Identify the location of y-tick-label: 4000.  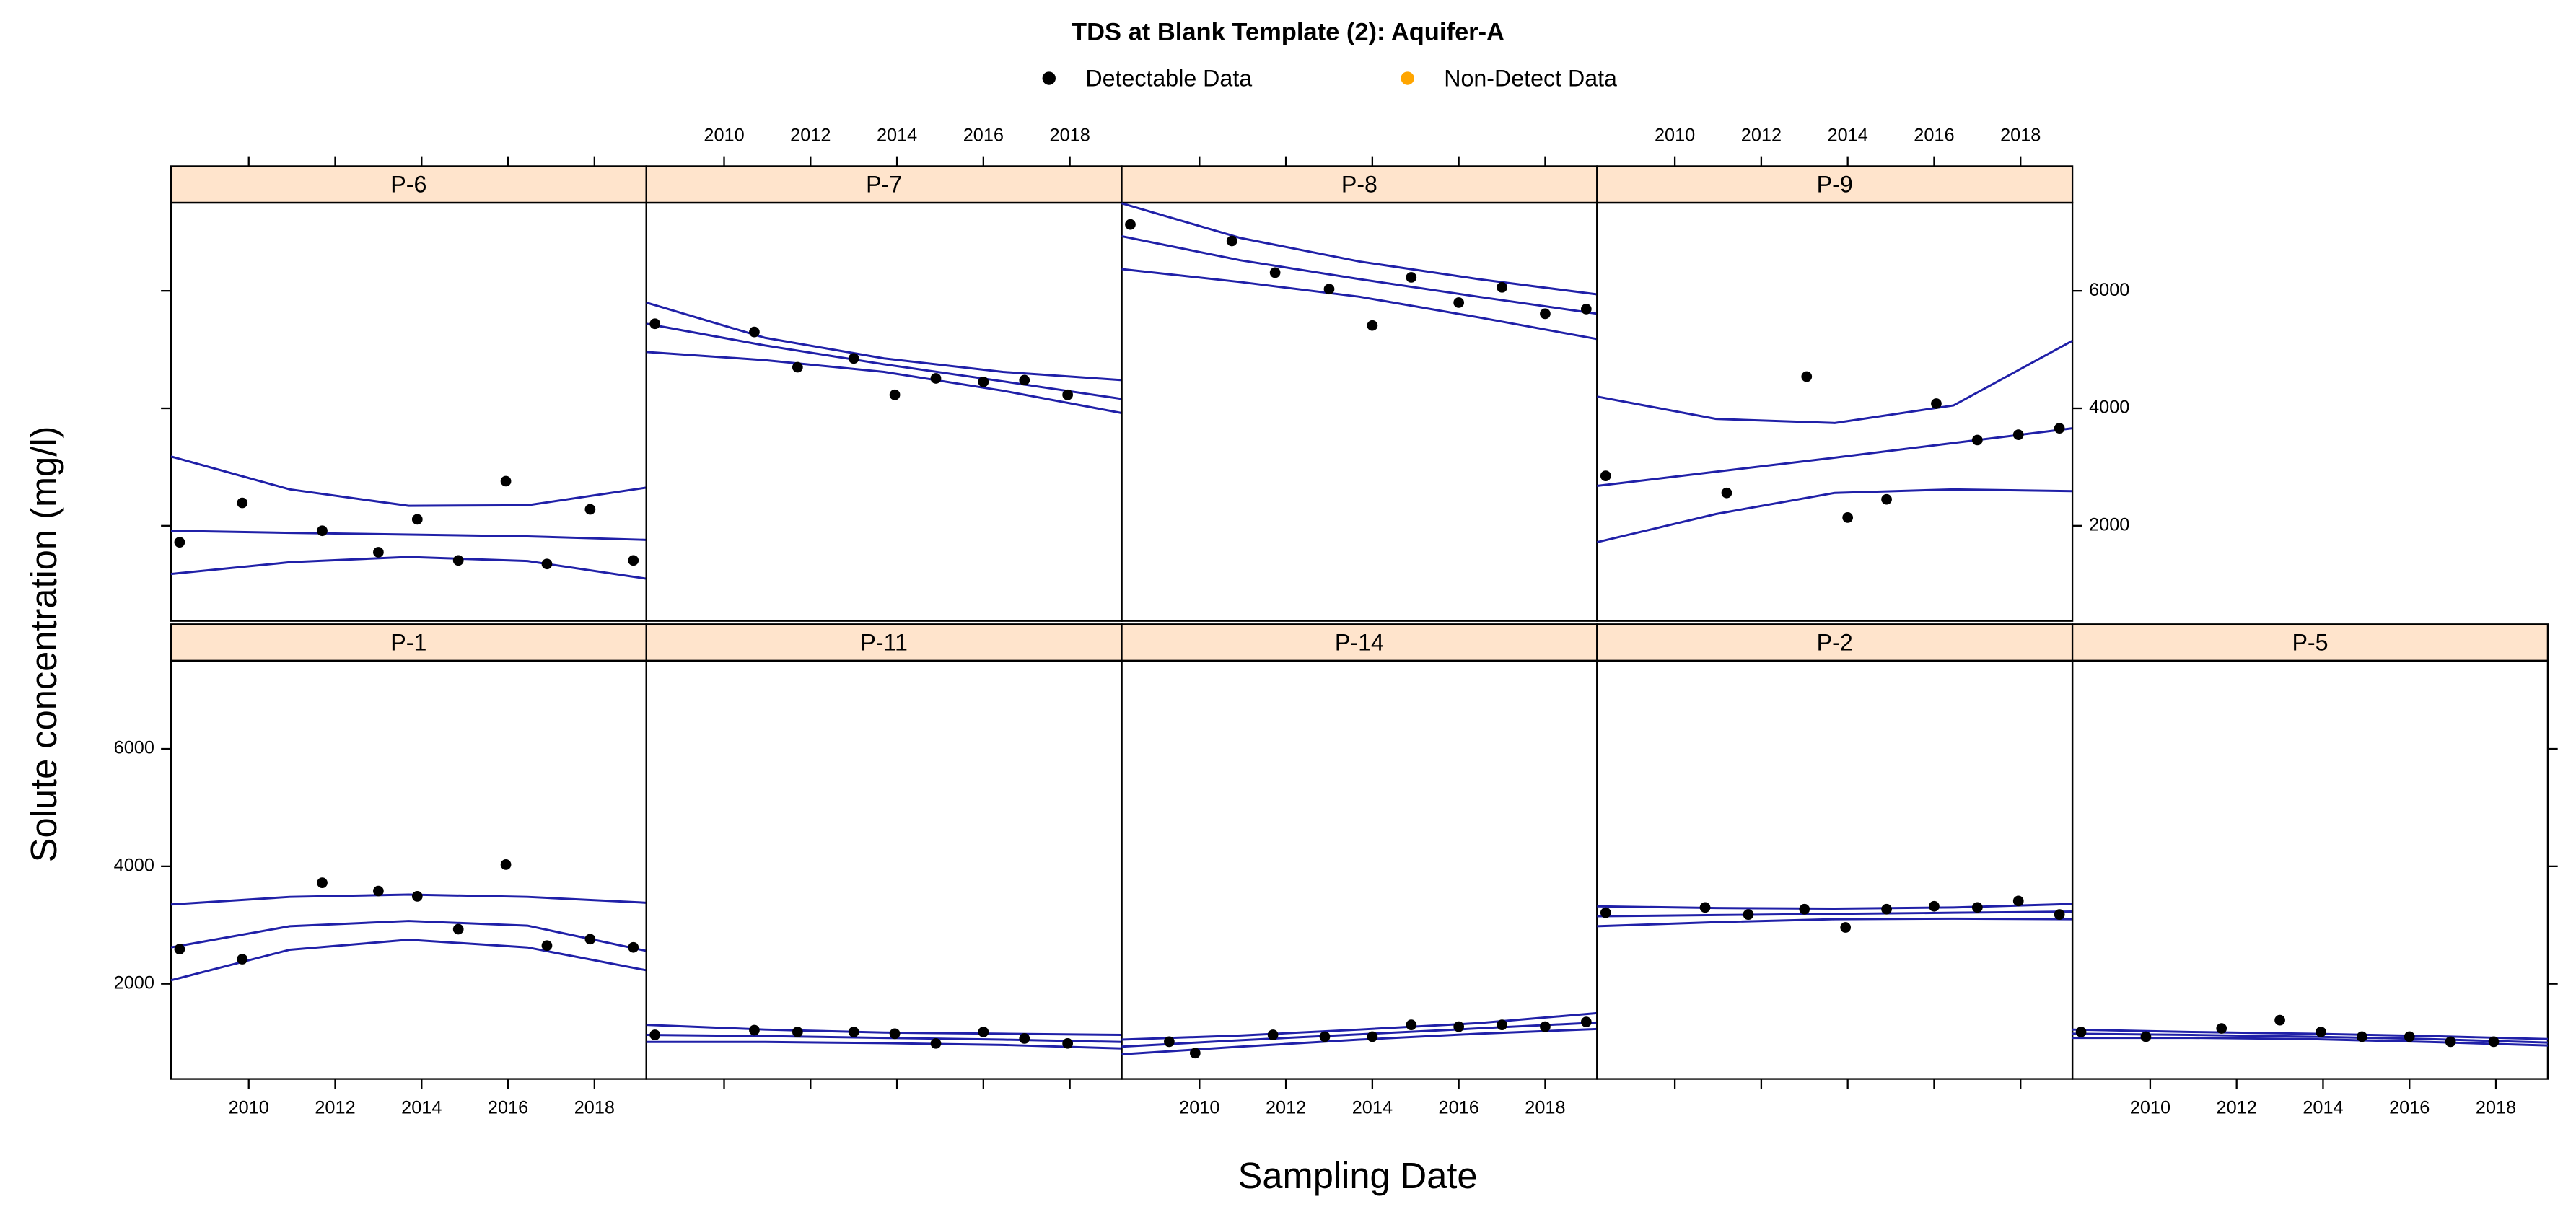
(134, 866).